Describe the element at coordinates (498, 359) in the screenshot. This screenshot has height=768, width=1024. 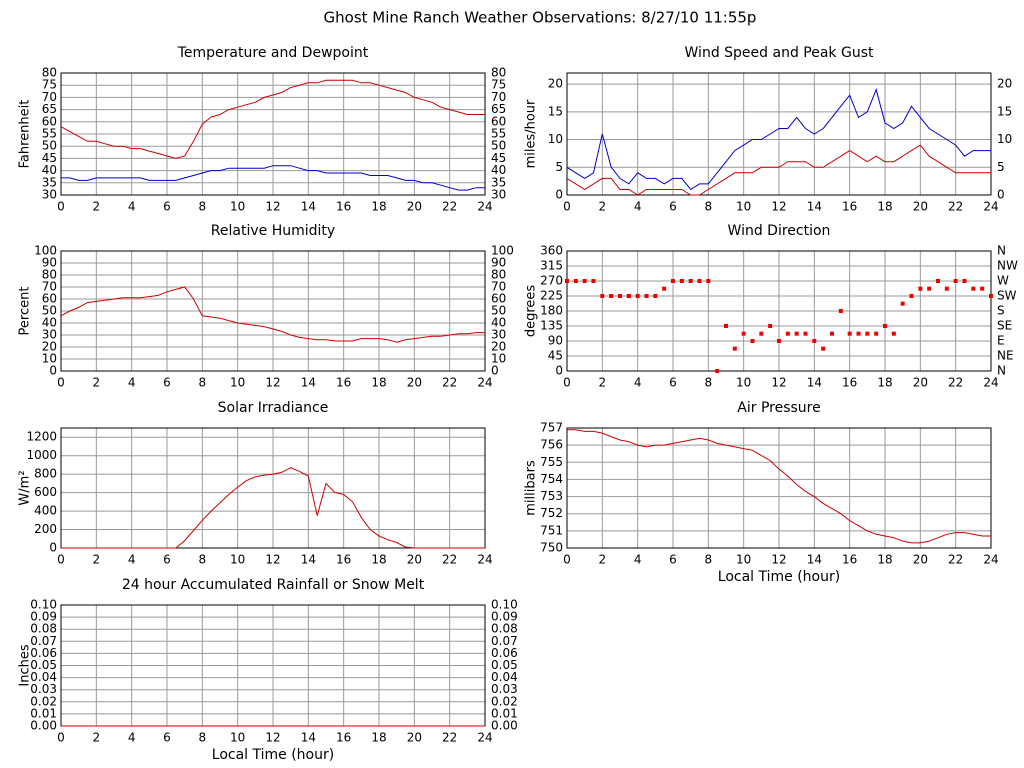
I see `y2-tick-label: 10` at that location.